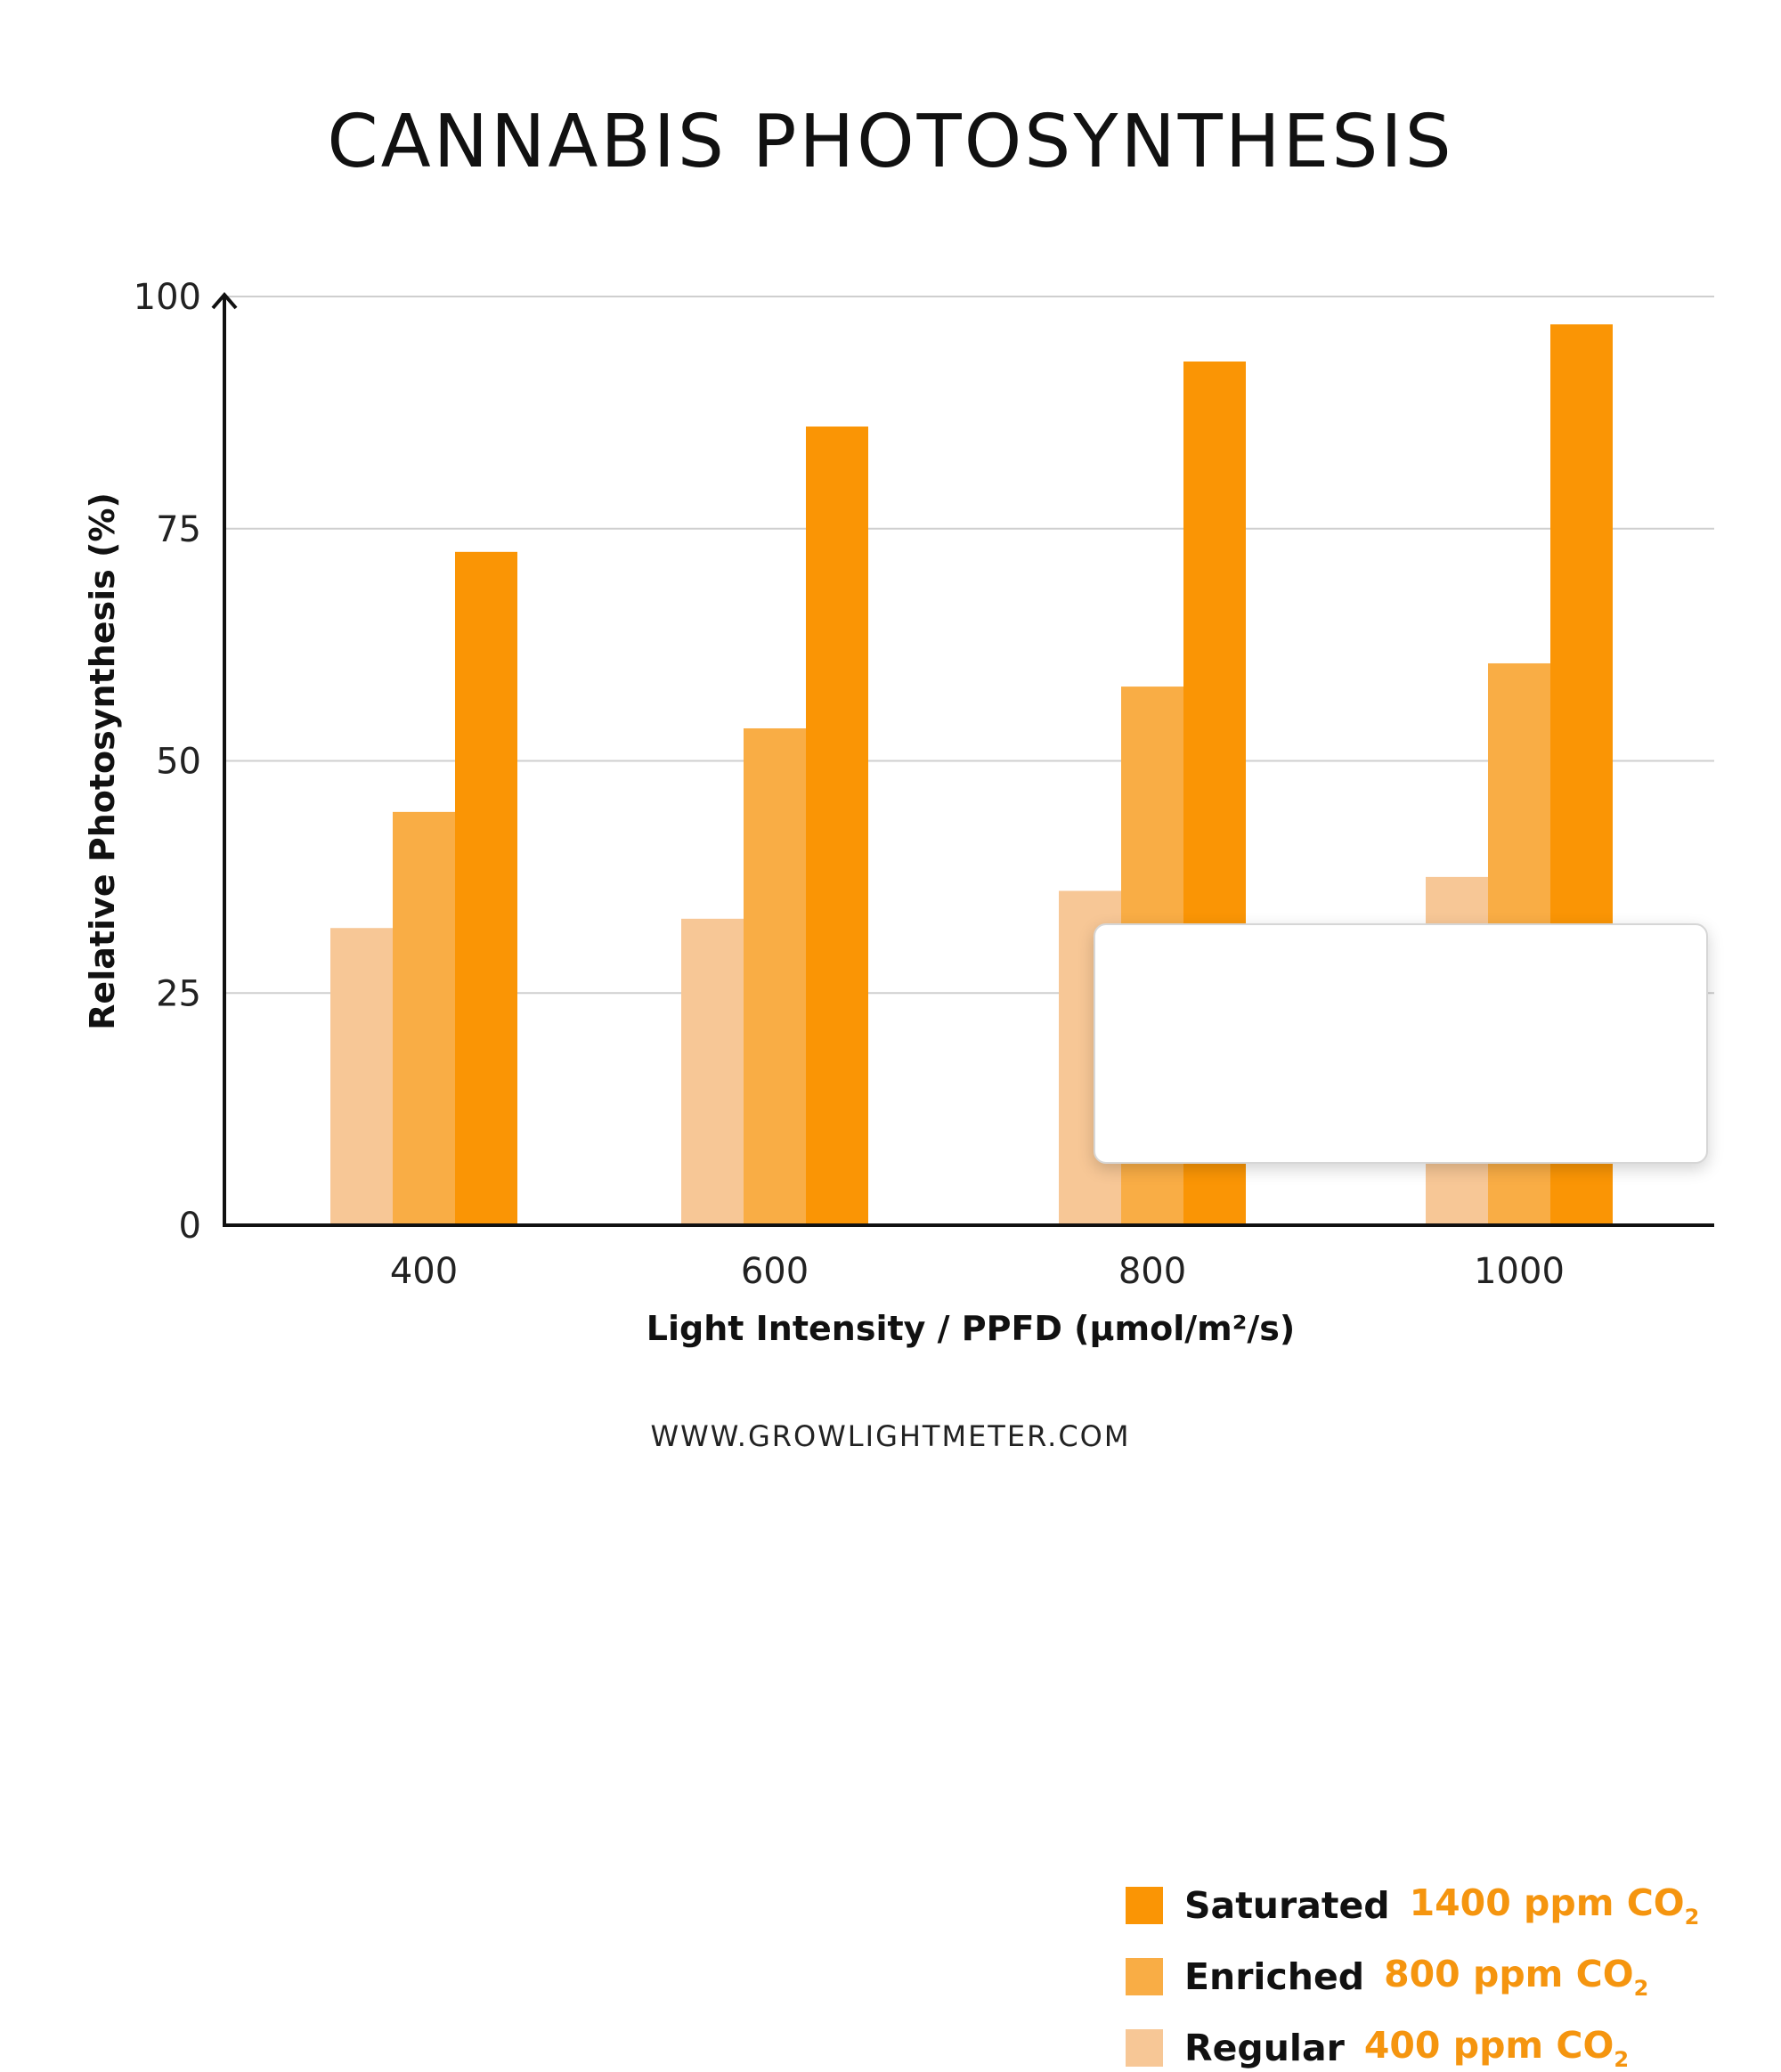  Describe the element at coordinates (178, 762) in the screenshot. I see `y-tick-label-50: 50` at that location.